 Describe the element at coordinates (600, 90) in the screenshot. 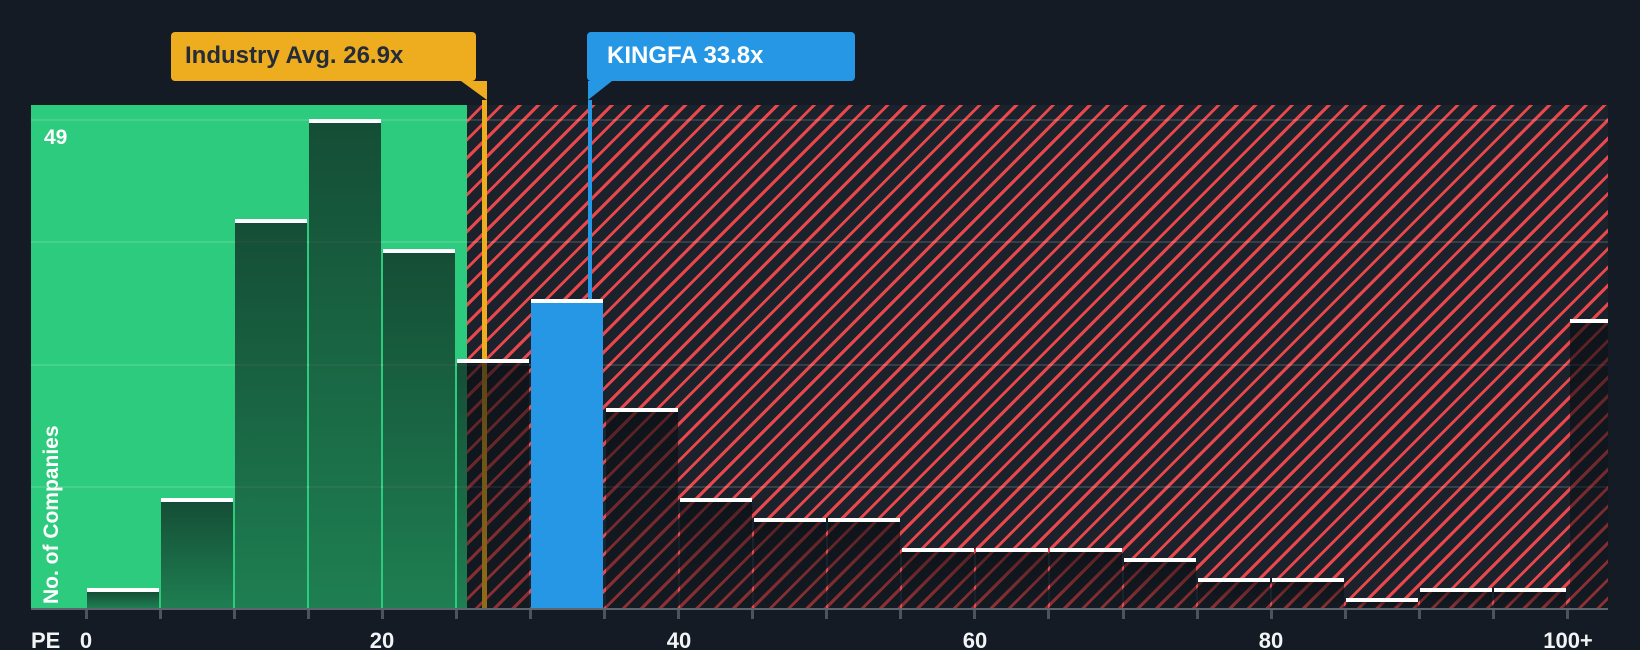

I see `kingfa-callout-pointer` at that location.